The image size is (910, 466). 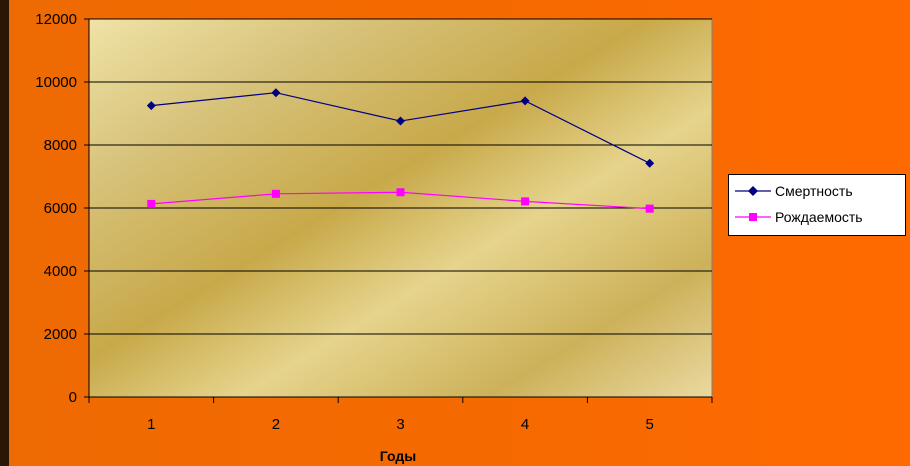 What do you see at coordinates (60, 334) in the screenshot?
I see `y-tick-label: 2000` at bounding box center [60, 334].